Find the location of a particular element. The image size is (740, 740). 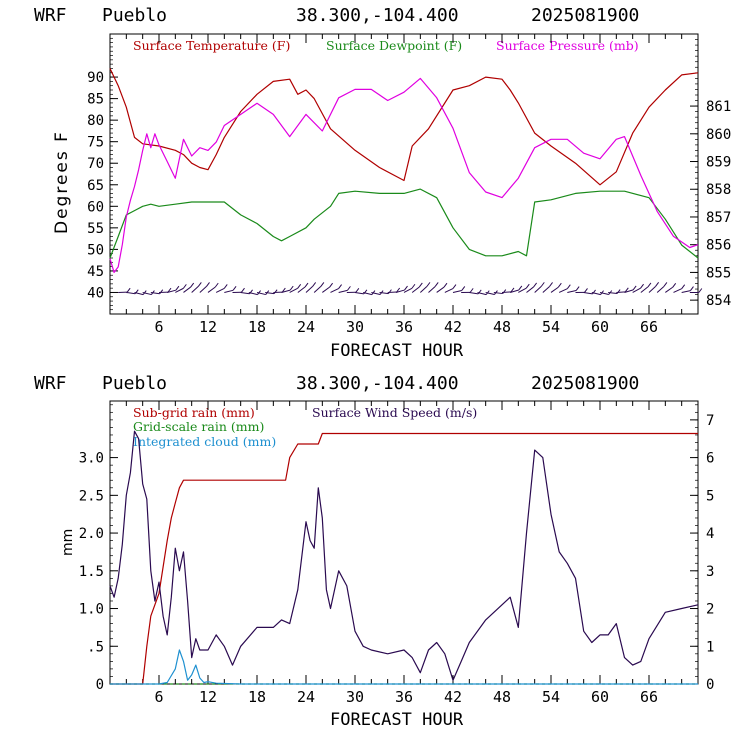

x-tick-label: 66 is located at coordinates (649, 697).